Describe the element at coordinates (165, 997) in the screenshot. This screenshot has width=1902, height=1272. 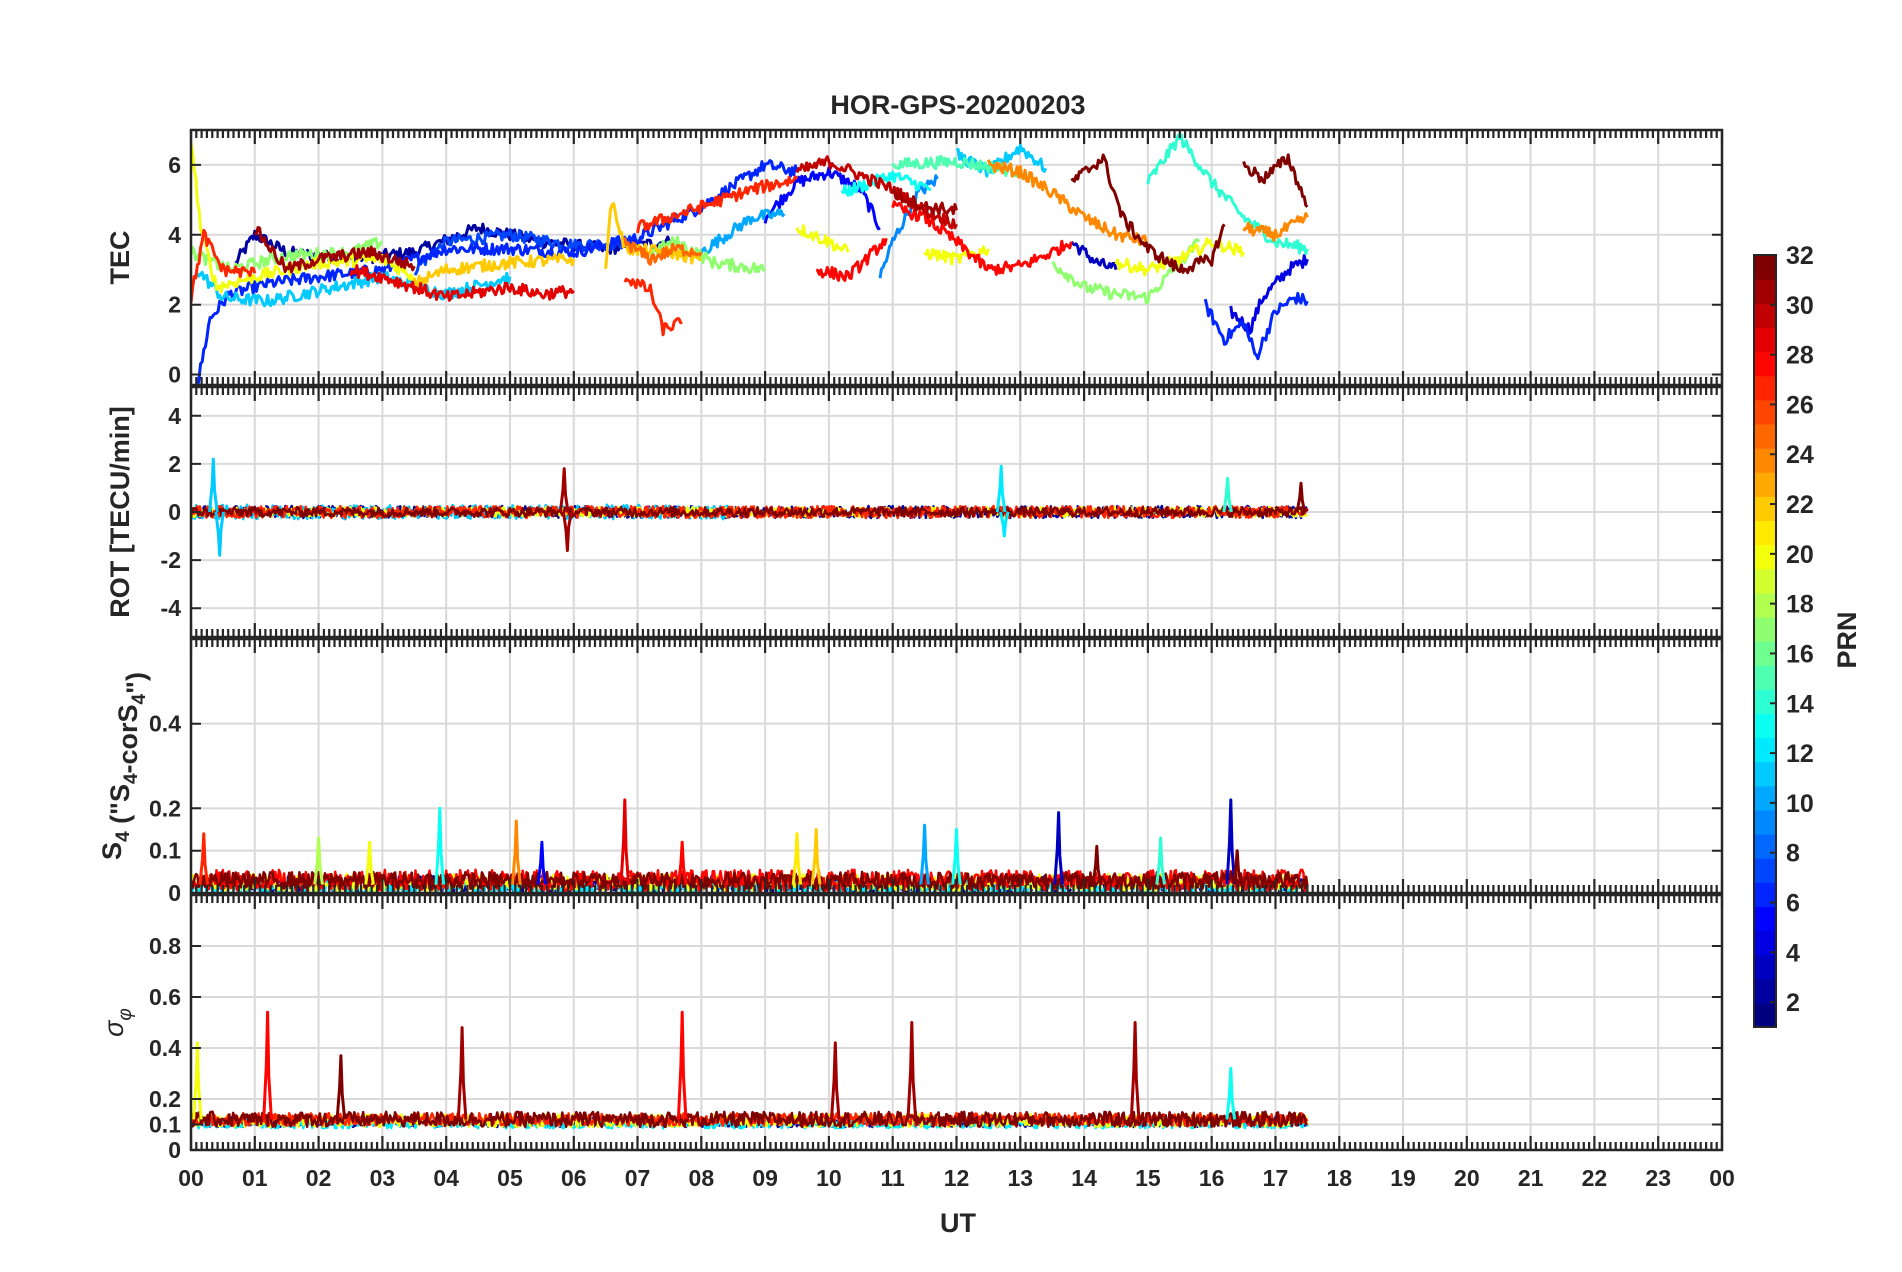
I see `y-tick-label: 0.6` at that location.